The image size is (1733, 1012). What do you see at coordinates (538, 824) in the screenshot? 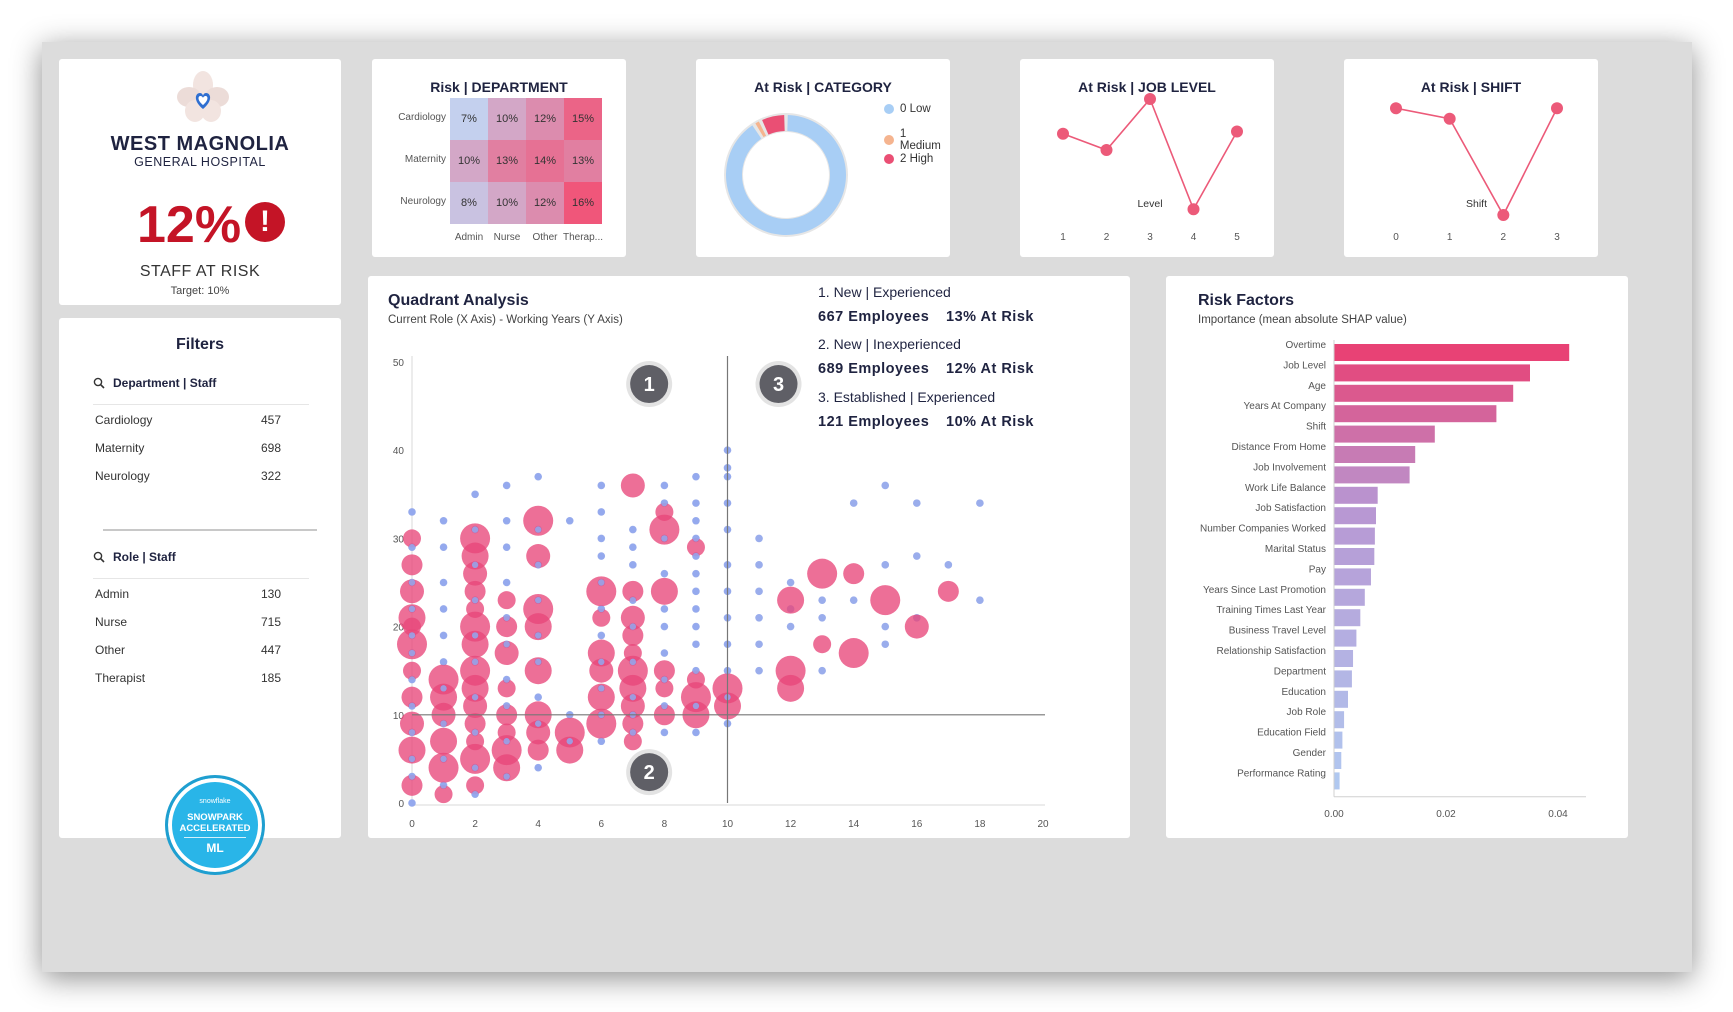
I see `x-tick-label: 4` at bounding box center [538, 824].